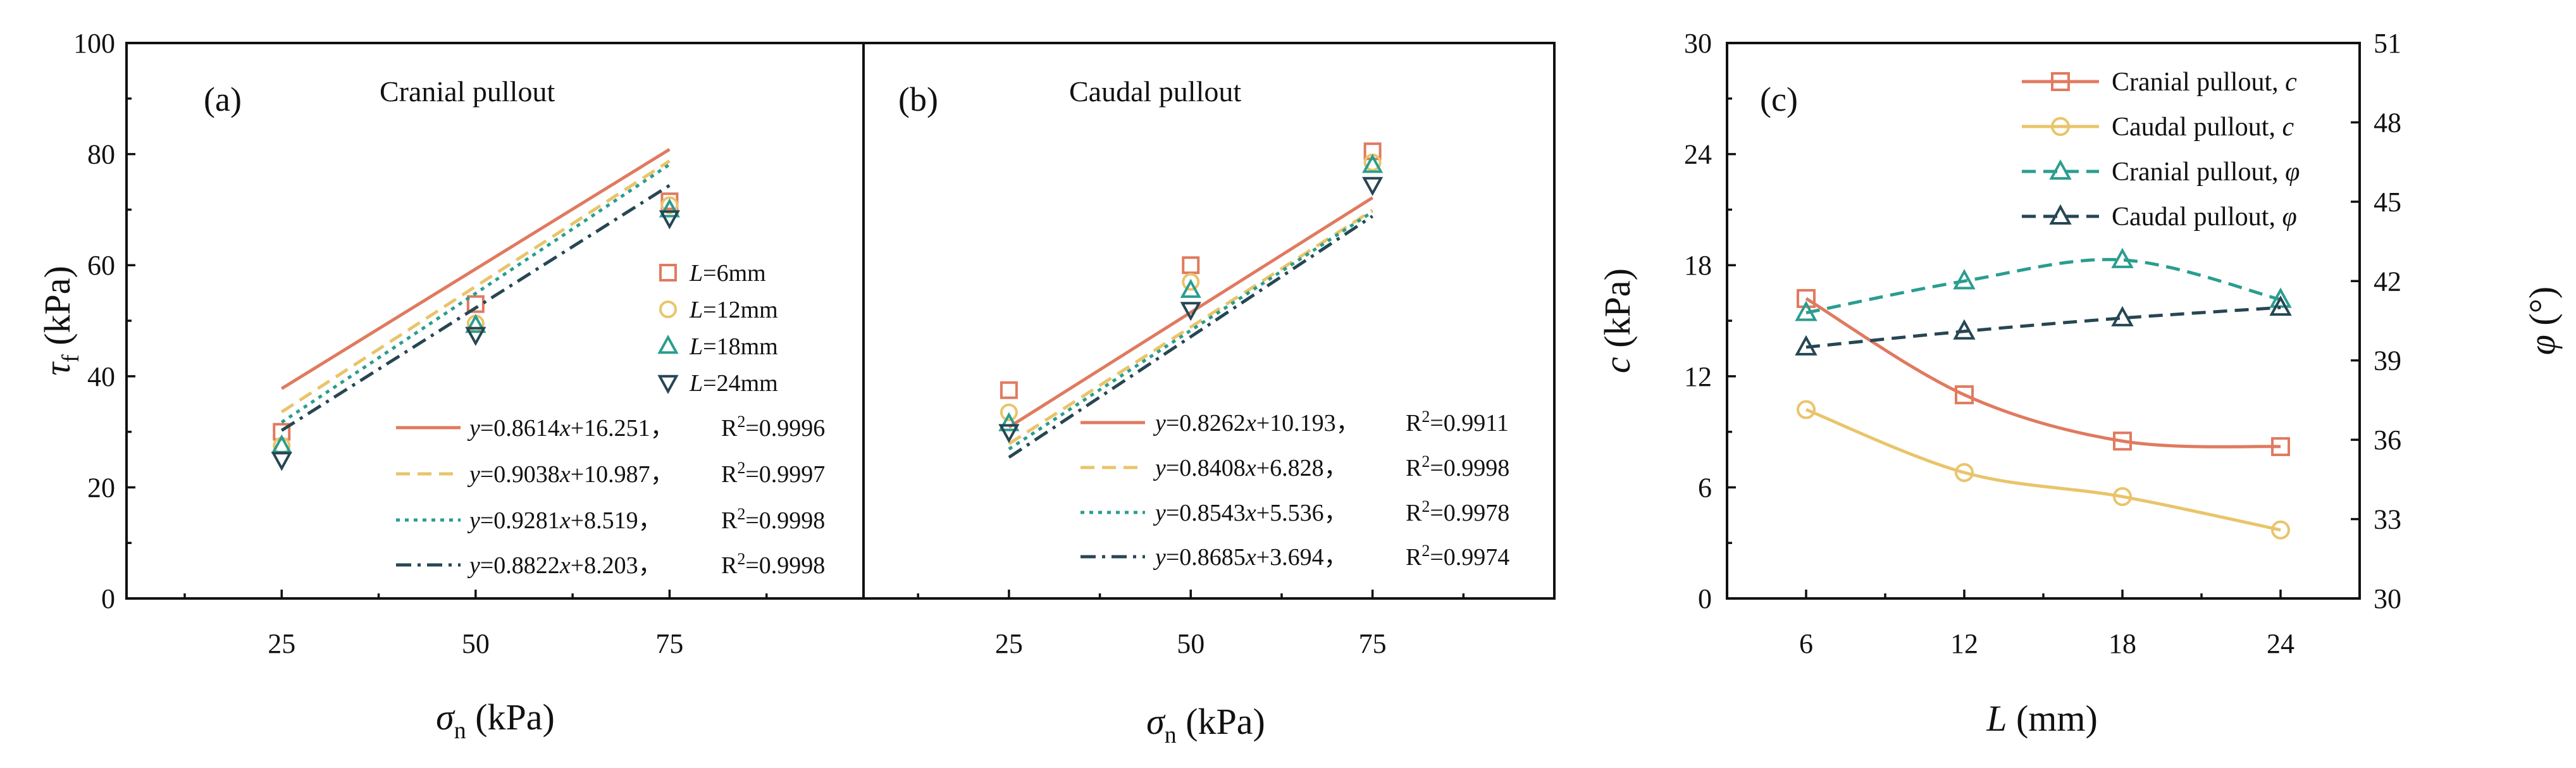  Describe the element at coordinates (101, 487) in the screenshot. I see `y-tick-label: 20` at that location.